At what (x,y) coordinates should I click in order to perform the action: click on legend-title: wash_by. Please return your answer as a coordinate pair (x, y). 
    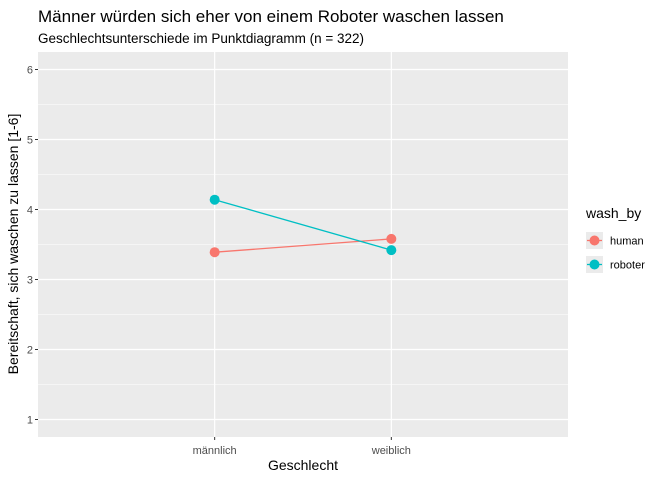
    Looking at the image, I should click on (613, 213).